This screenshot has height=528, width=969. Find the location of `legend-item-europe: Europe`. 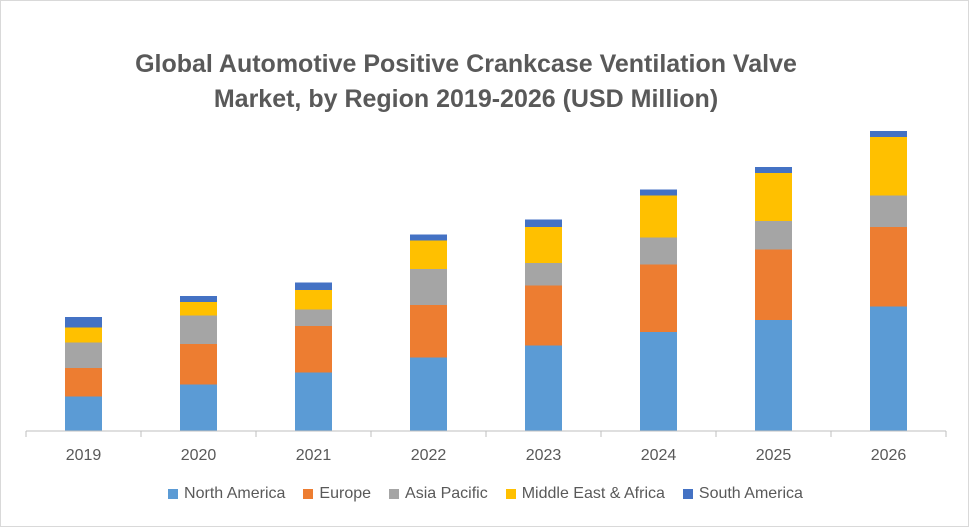

legend-item-europe: Europe is located at coordinates (337, 494).